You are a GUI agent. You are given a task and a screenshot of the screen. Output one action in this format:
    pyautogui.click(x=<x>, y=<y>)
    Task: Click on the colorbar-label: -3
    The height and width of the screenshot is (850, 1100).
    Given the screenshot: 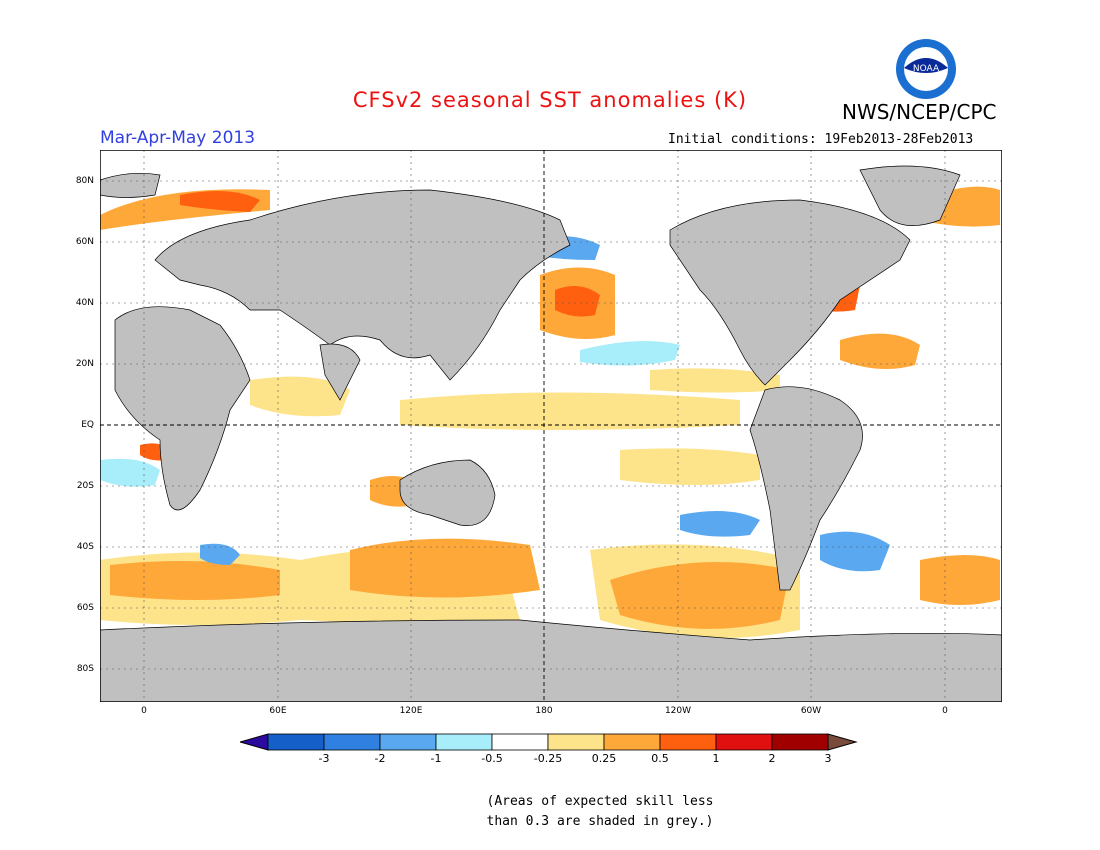 What is the action you would take?
    pyautogui.click(x=324, y=758)
    